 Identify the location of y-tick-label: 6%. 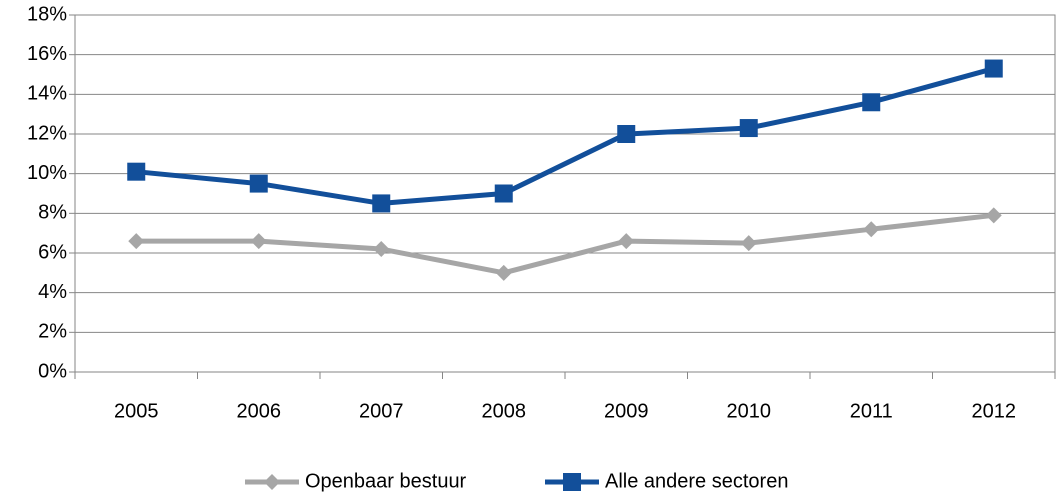
(52, 252).